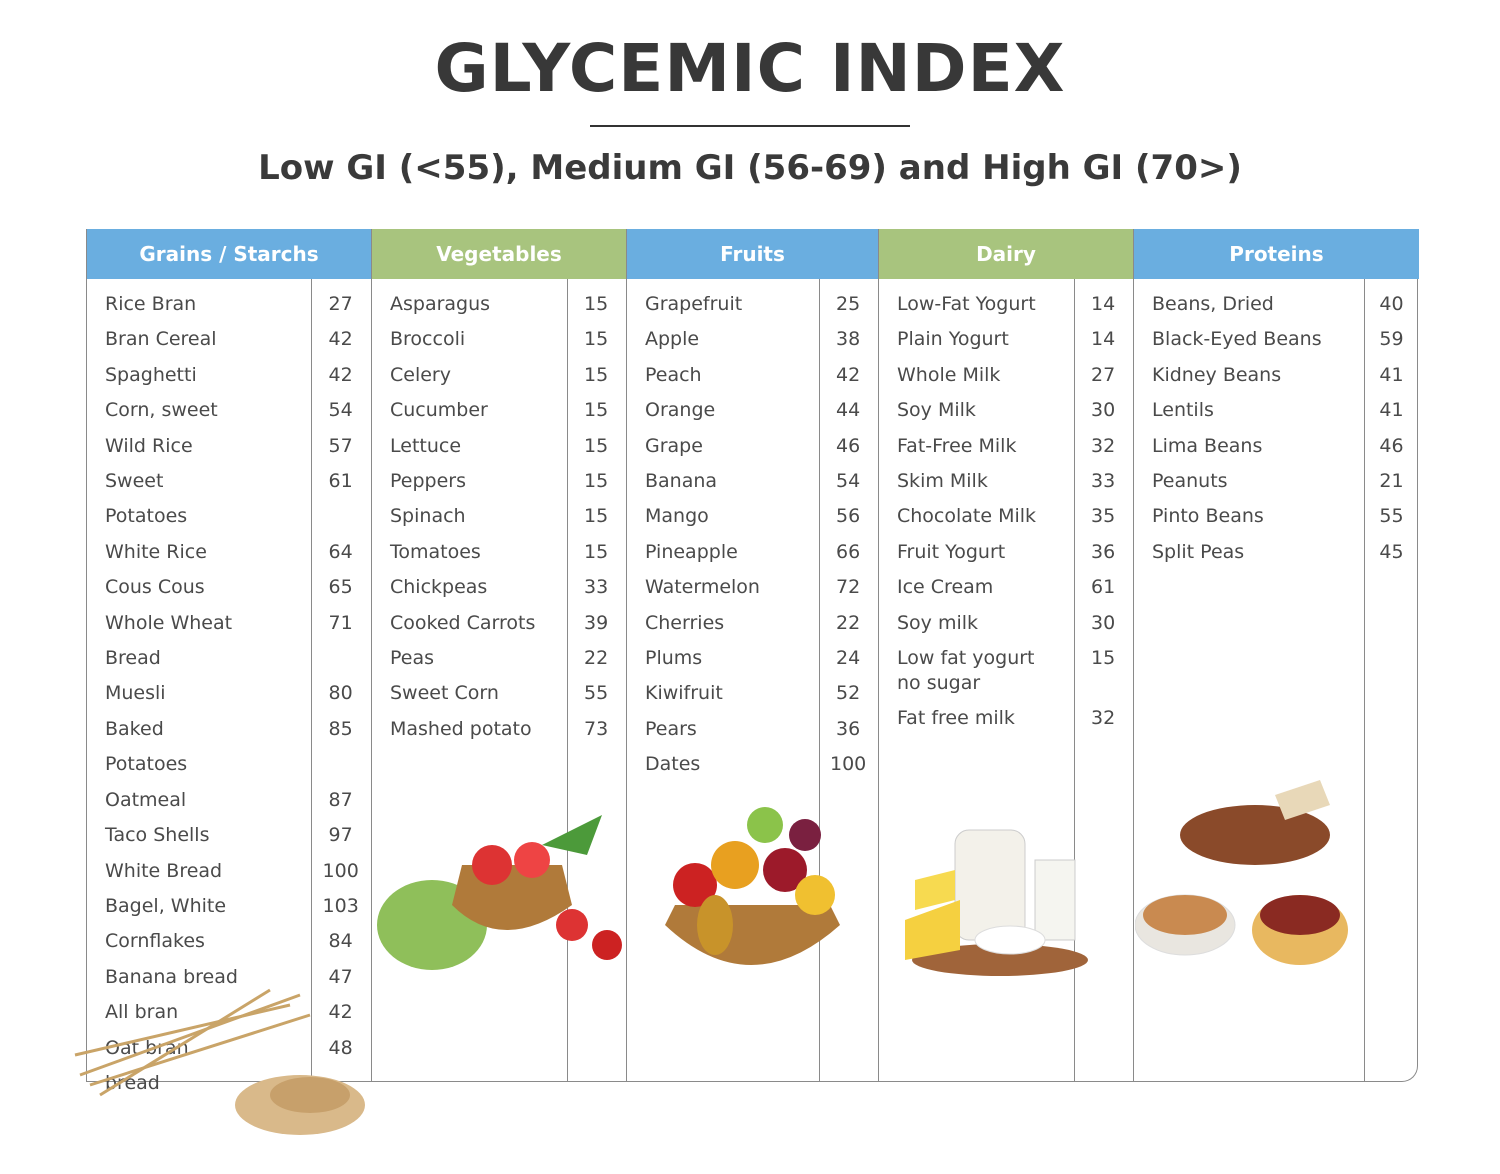  What do you see at coordinates (1006, 718) in the screenshot?
I see `item-row: Fat free milk 32` at bounding box center [1006, 718].